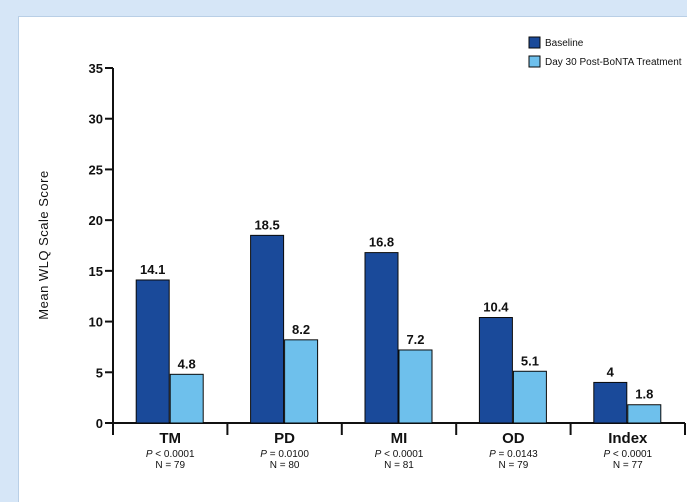  Describe the element at coordinates (99, 423) in the screenshot. I see `y-tick-label: 0` at that location.